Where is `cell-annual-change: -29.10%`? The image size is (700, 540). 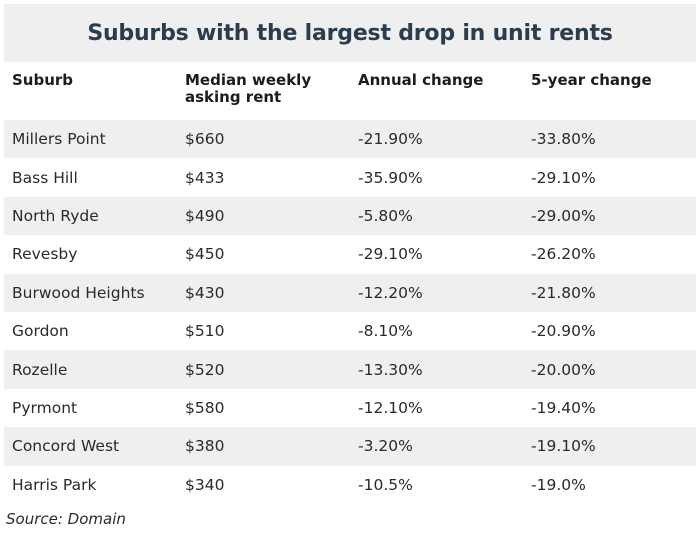 cell-annual-change: -29.10% is located at coordinates (390, 254).